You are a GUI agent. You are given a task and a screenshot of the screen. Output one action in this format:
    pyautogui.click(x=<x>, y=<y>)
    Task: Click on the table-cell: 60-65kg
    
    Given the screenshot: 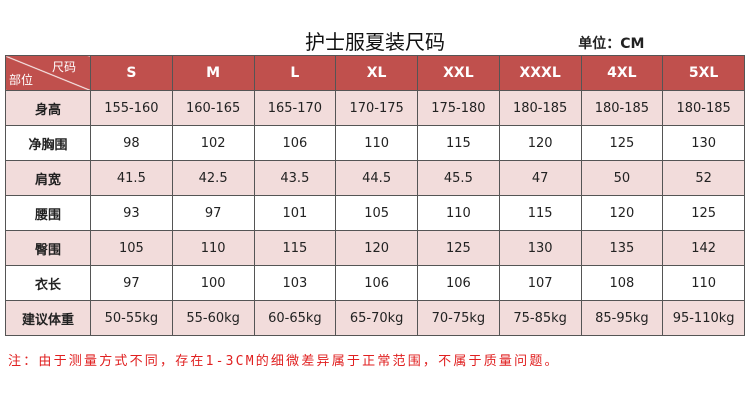 What is the action you would take?
    pyautogui.click(x=295, y=318)
    